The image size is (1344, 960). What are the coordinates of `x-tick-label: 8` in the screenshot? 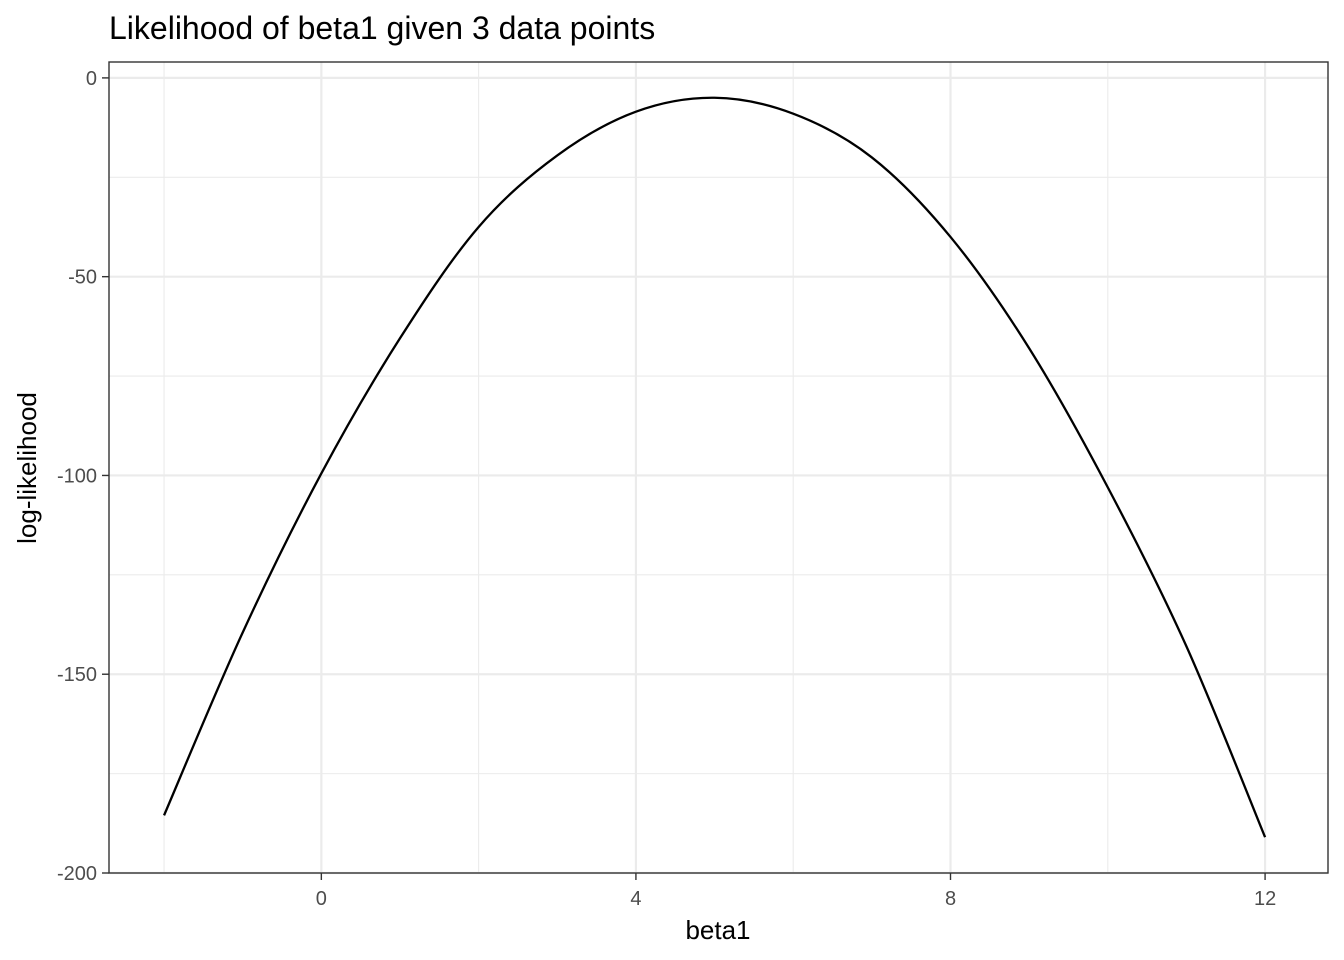 It's located at (950, 899).